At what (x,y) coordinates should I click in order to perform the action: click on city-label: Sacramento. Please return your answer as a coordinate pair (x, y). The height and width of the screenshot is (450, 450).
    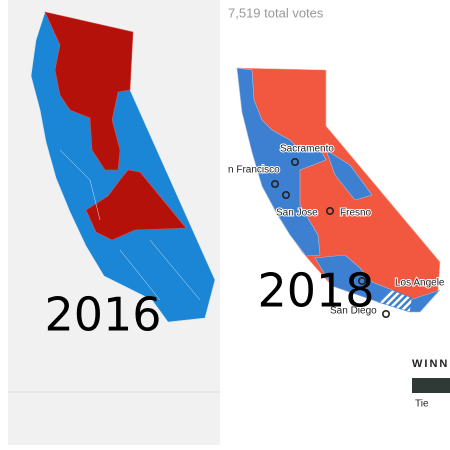
    Looking at the image, I should click on (307, 149).